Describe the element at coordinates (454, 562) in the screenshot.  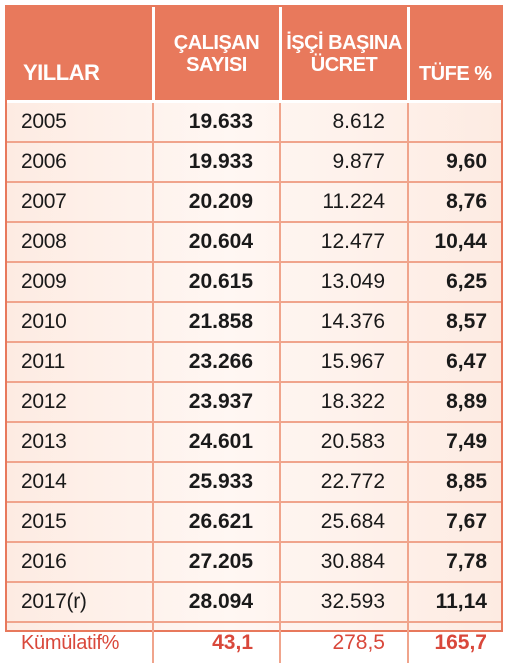
I see `cell-cpi: 7,78` at that location.